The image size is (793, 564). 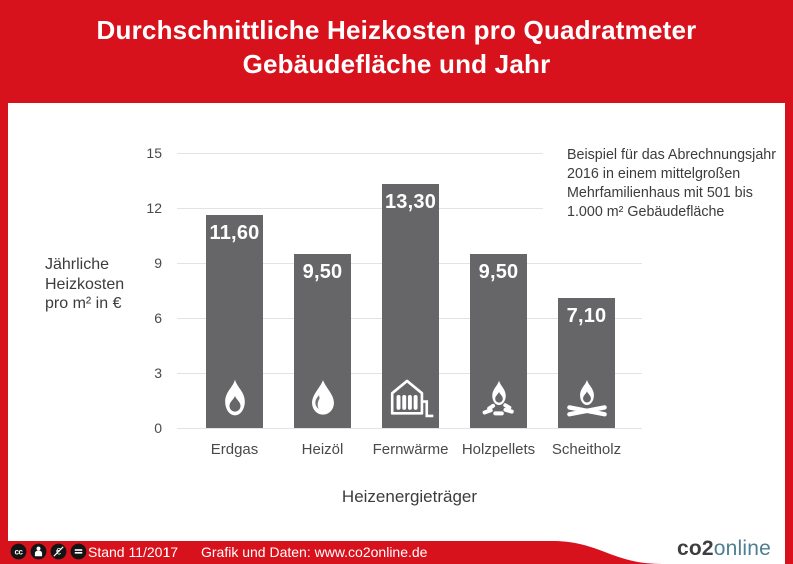 I want to click on cc-nc-icon: €, so click(x=58, y=551).